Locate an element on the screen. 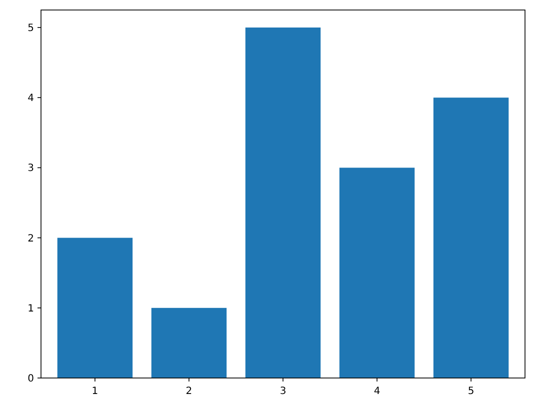  x-tick-label: 1 is located at coordinates (95, 391).